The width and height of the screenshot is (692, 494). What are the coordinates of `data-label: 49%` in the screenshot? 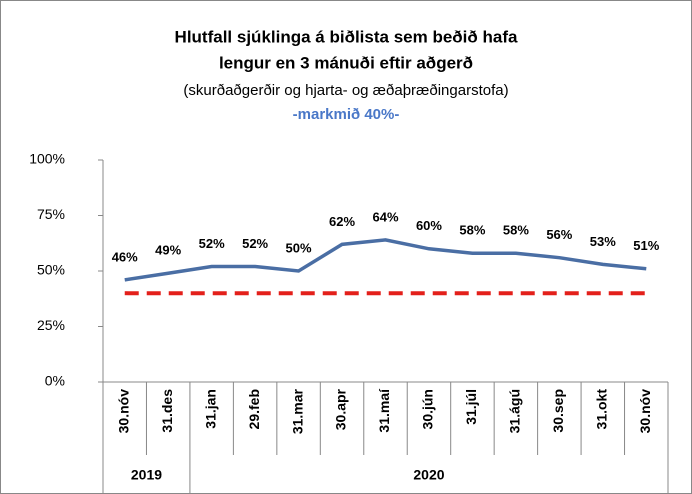 It's located at (168, 250).